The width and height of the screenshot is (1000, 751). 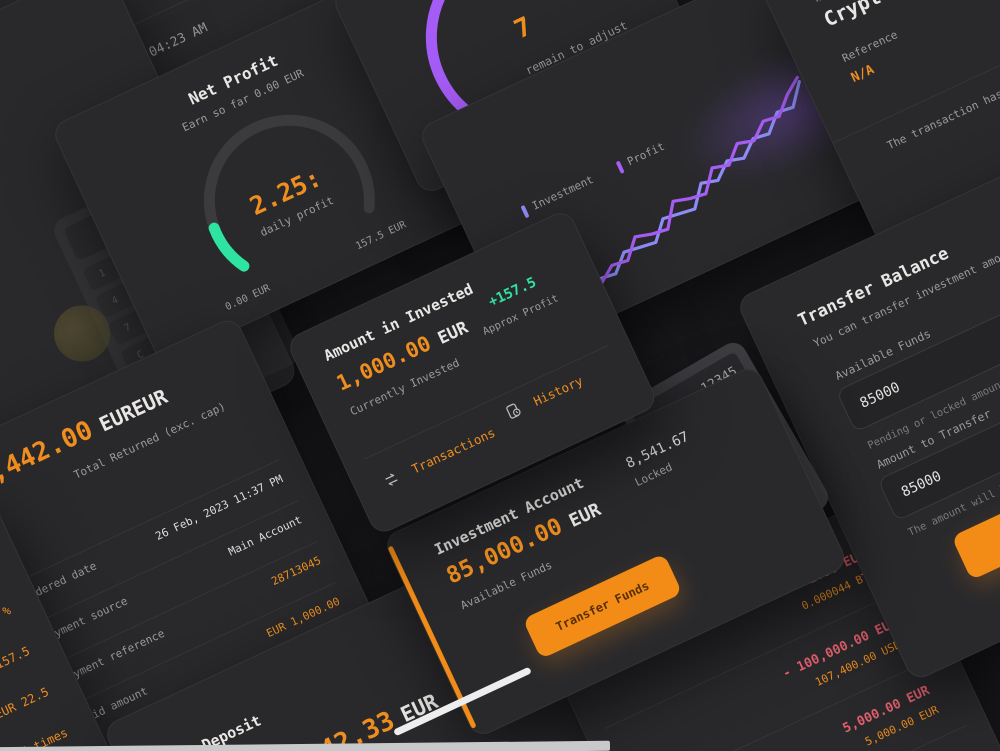 I want to click on transactions-label: Transactions, so click(x=453, y=450).